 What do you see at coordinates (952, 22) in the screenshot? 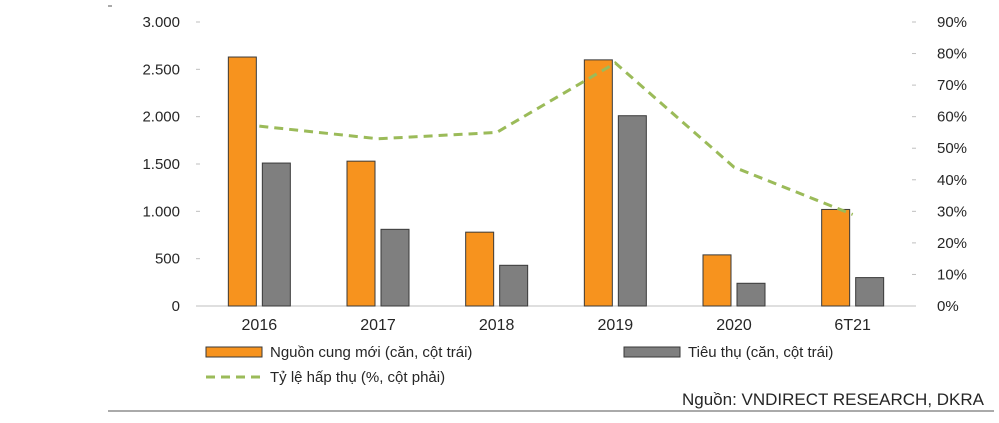
I see `right-tick-label: 90%` at bounding box center [952, 22].